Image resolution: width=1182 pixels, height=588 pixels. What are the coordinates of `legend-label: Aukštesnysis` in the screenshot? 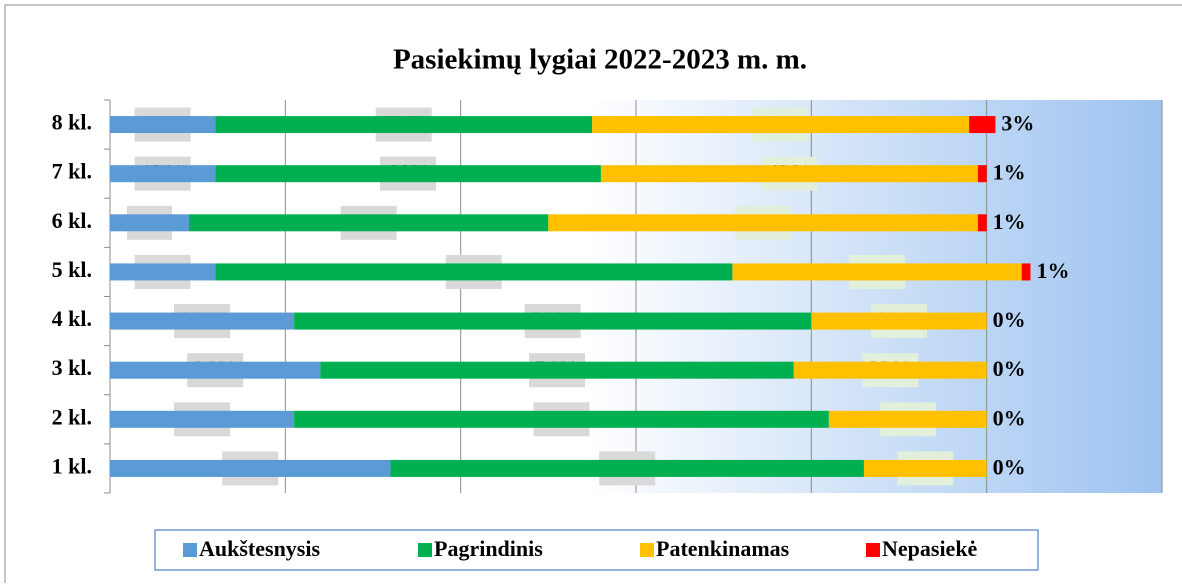 It's located at (259, 548).